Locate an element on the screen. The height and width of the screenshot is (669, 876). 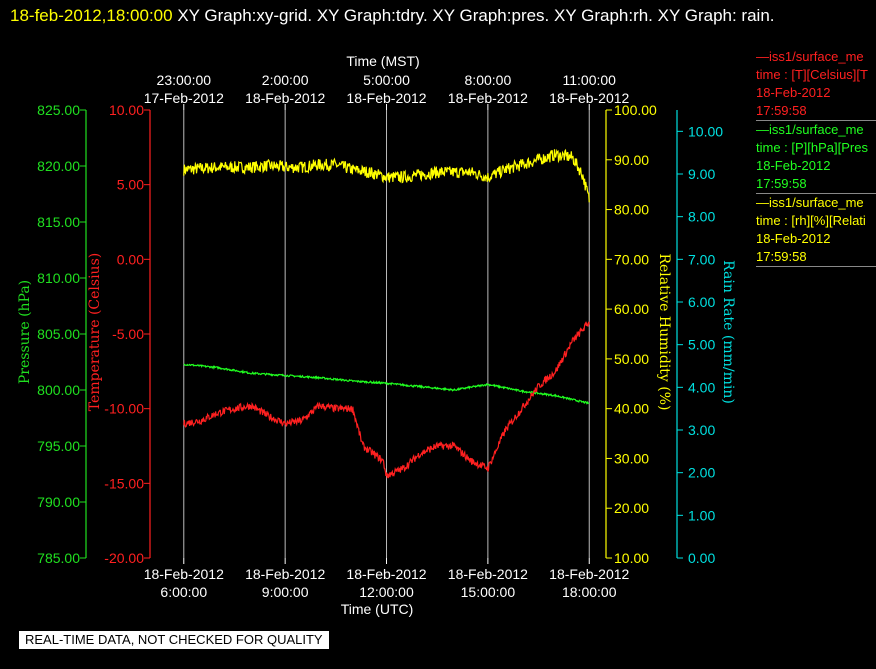
bottom-tick-time: 12:00:00 is located at coordinates (386, 592).